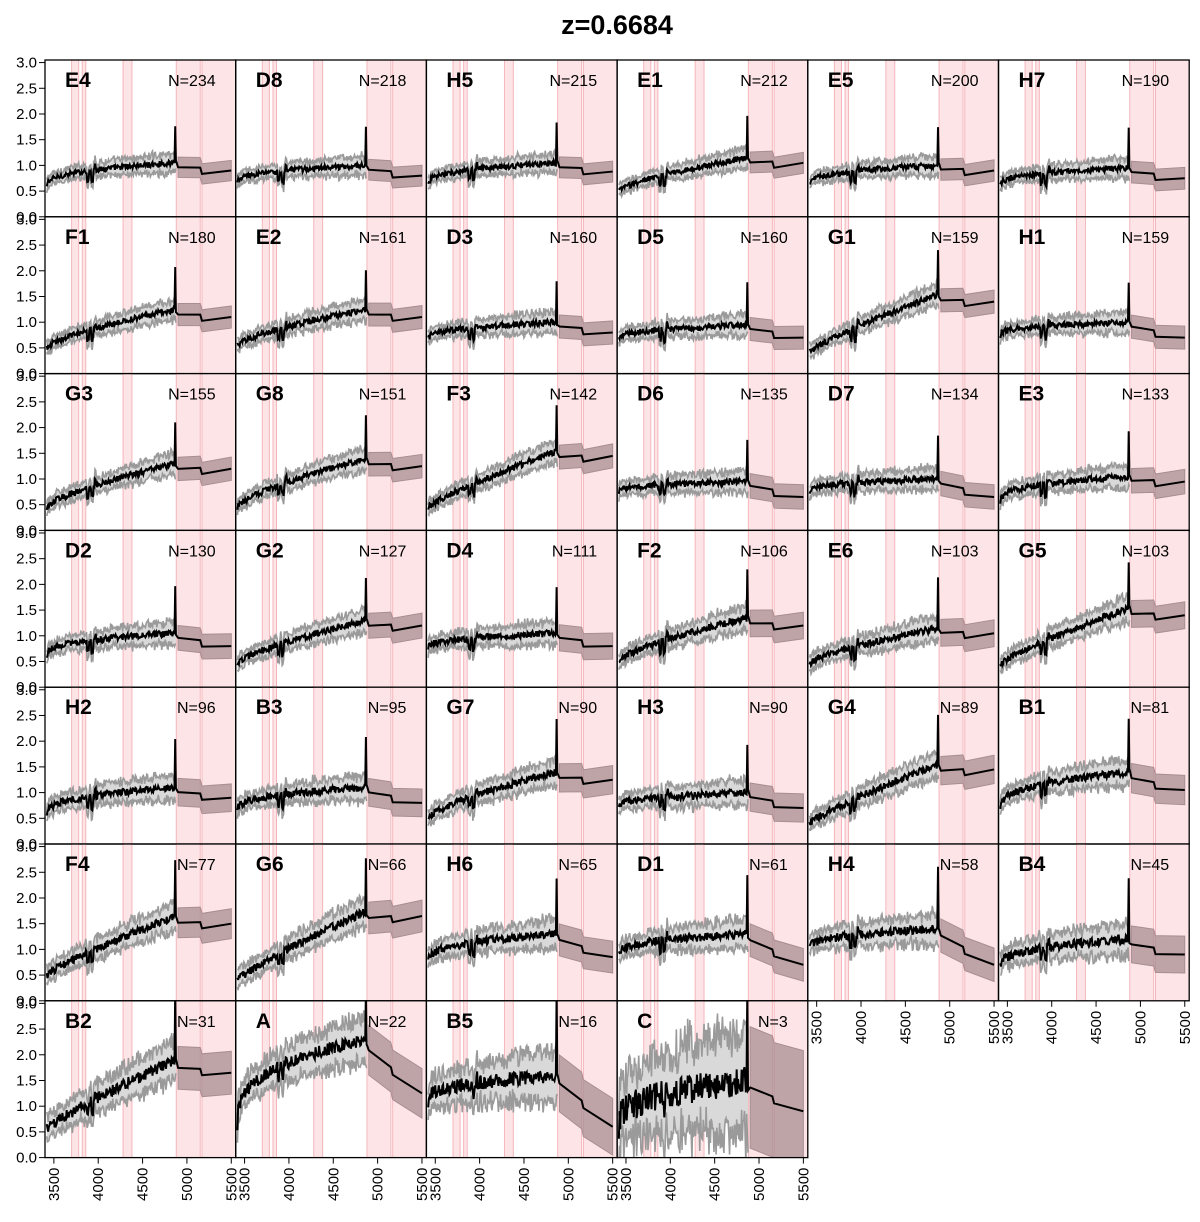 This screenshot has height=1222, width=1200. What do you see at coordinates (903, 452) in the screenshot?
I see `panel-D7: D7 N=134` at bounding box center [903, 452].